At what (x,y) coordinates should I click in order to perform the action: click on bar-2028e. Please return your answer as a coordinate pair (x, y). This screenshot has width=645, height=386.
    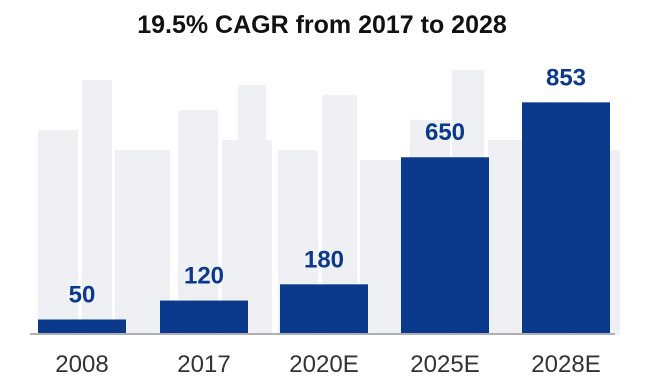
    Looking at the image, I should click on (566, 217).